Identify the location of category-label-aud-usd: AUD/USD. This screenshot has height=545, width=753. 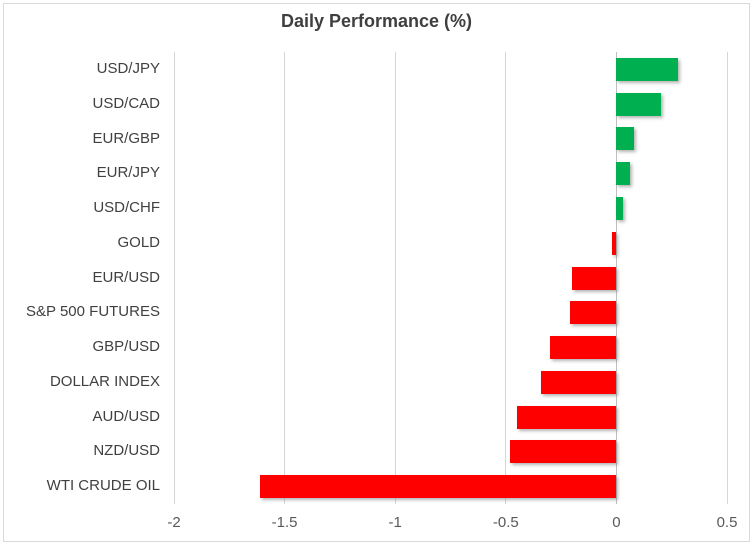
(126, 416).